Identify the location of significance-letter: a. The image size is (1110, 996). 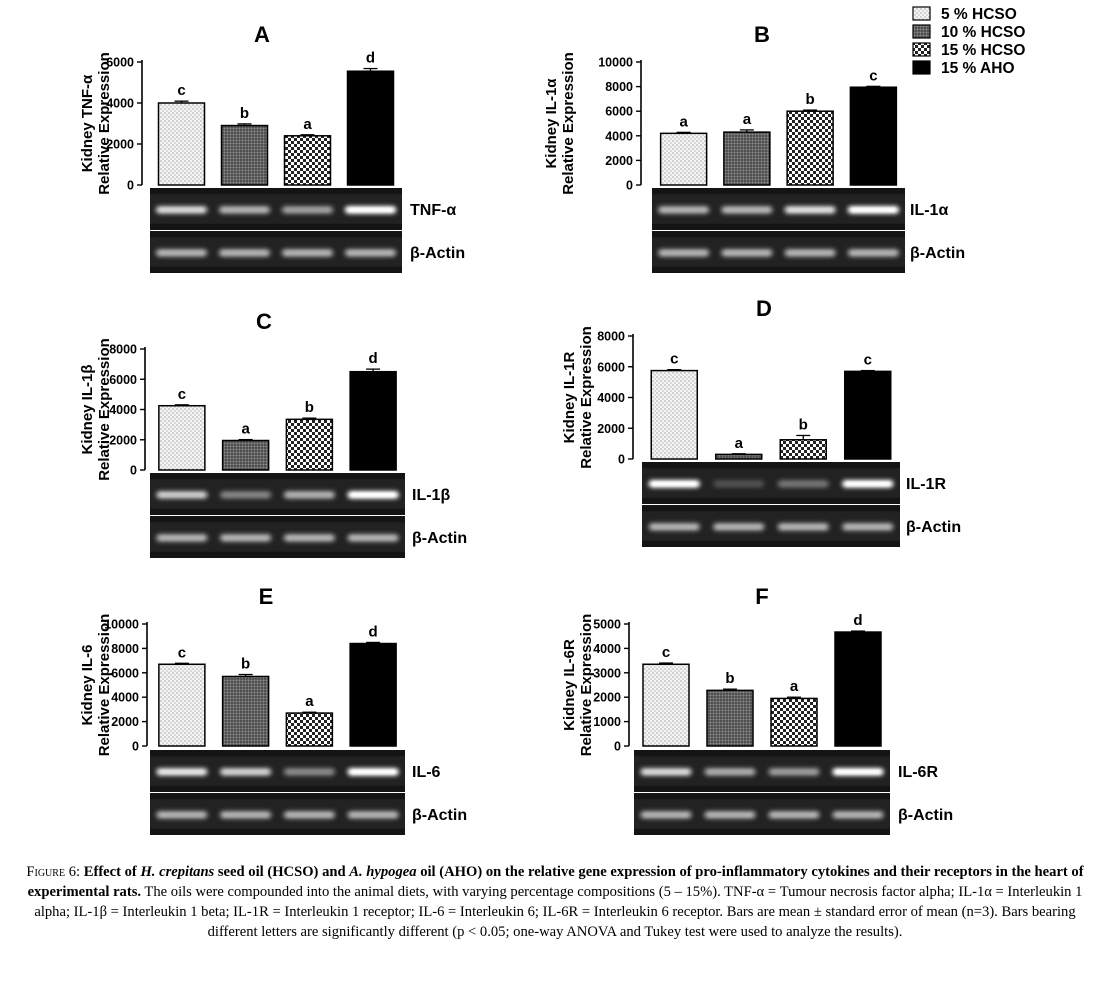
(794, 686).